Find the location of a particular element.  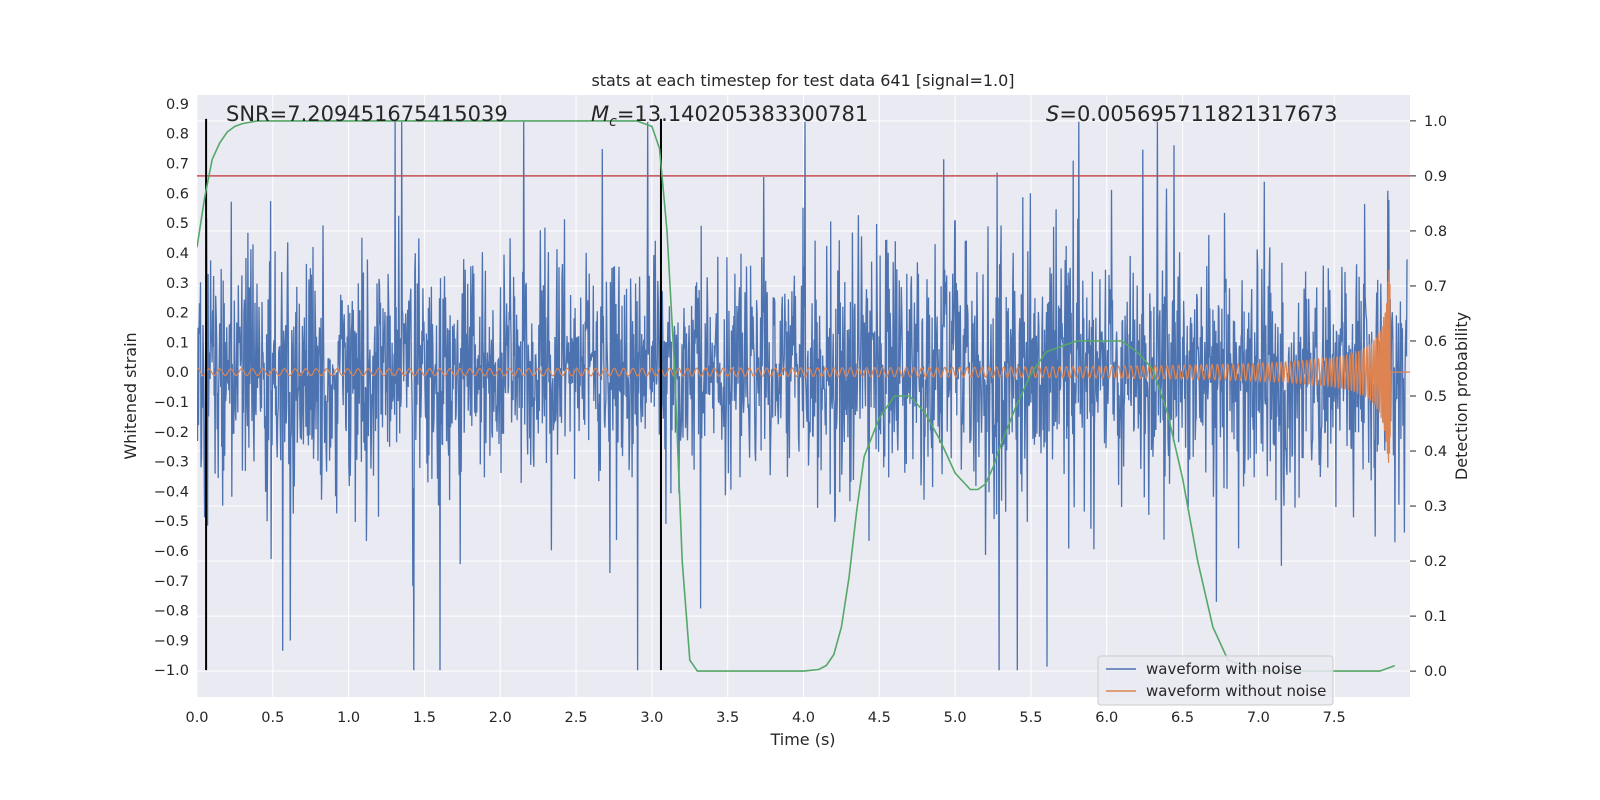

y-right-axis-label: Detection probability is located at coordinates (1461, 396).